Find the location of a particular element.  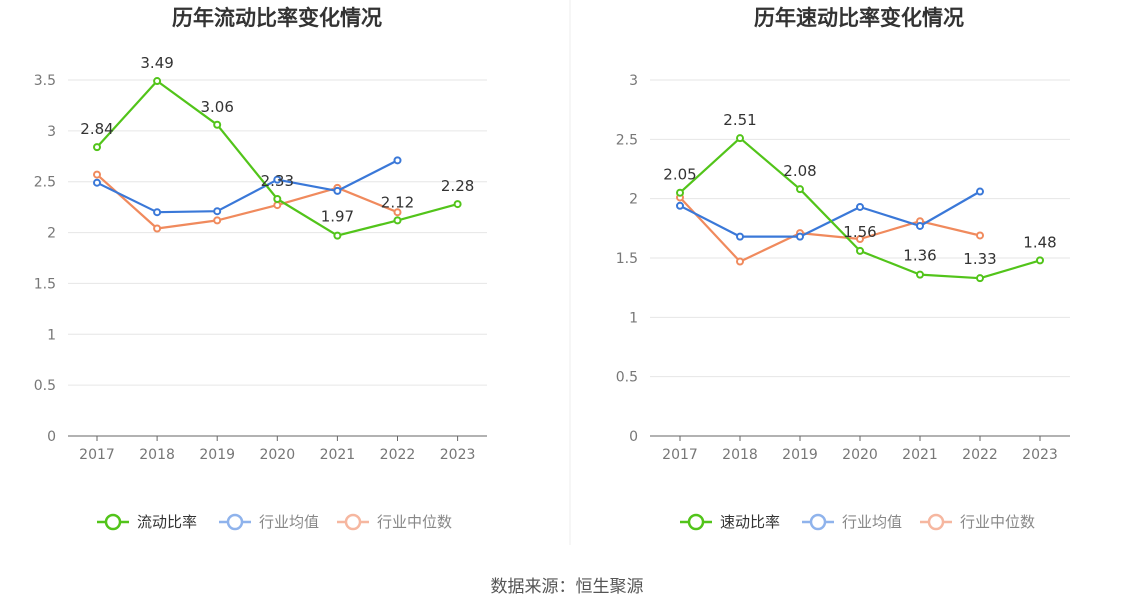

chart-title: 历年流动比率变化情况 is located at coordinates (277, 18).